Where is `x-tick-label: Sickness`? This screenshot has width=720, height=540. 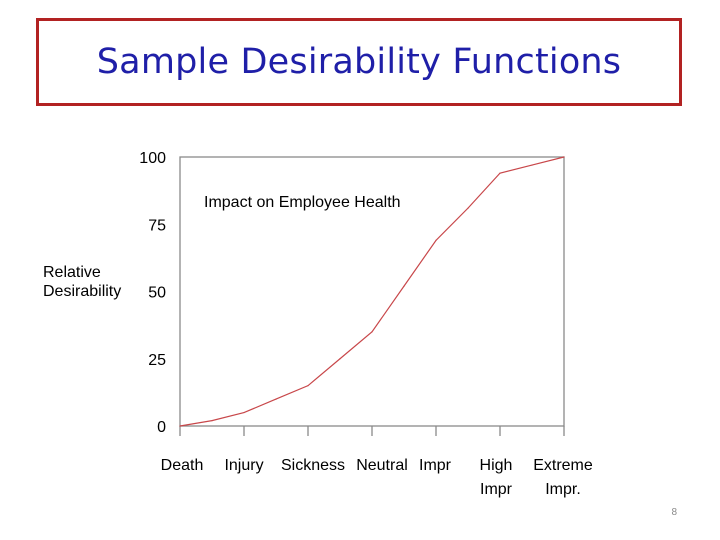 x-tick-label: Sickness is located at coordinates (313, 465).